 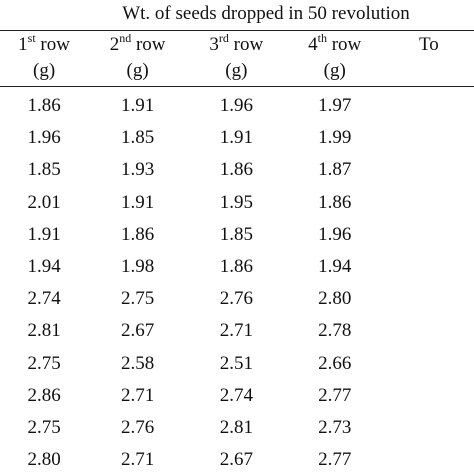 What do you see at coordinates (335, 170) in the screenshot?
I see `table-cell: 1.87` at bounding box center [335, 170].